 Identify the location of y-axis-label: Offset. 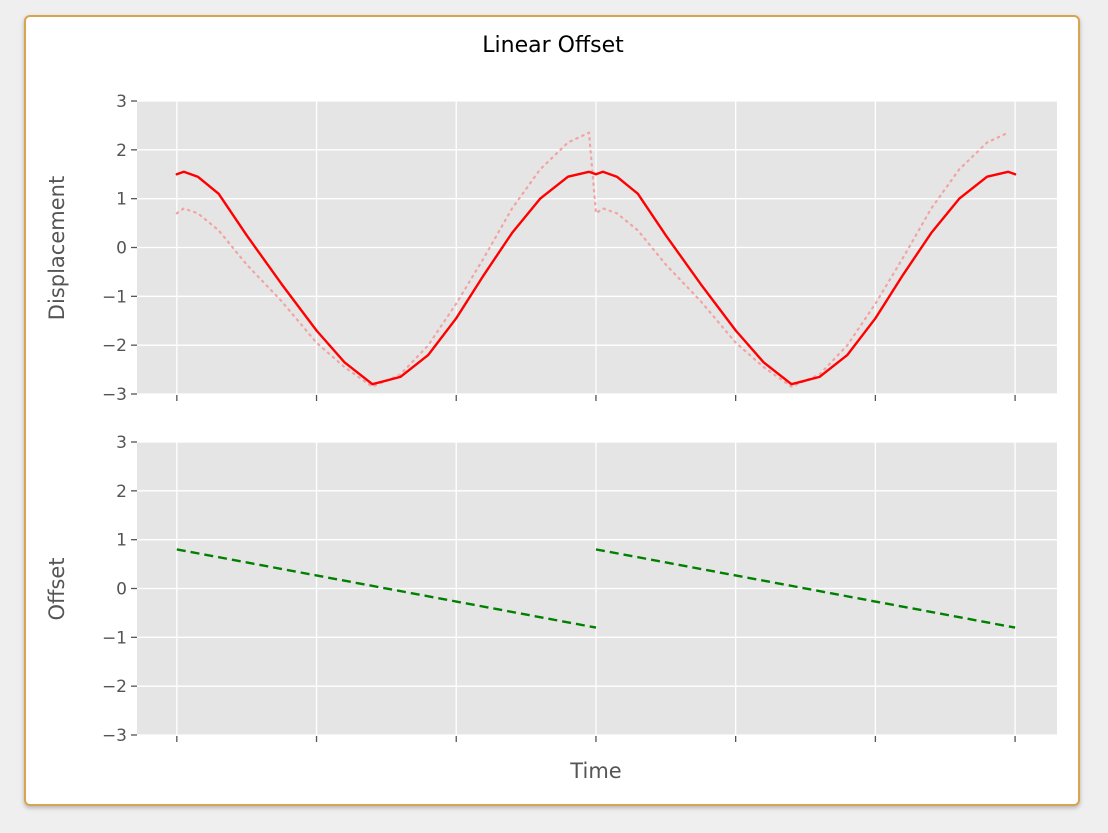
(57, 588).